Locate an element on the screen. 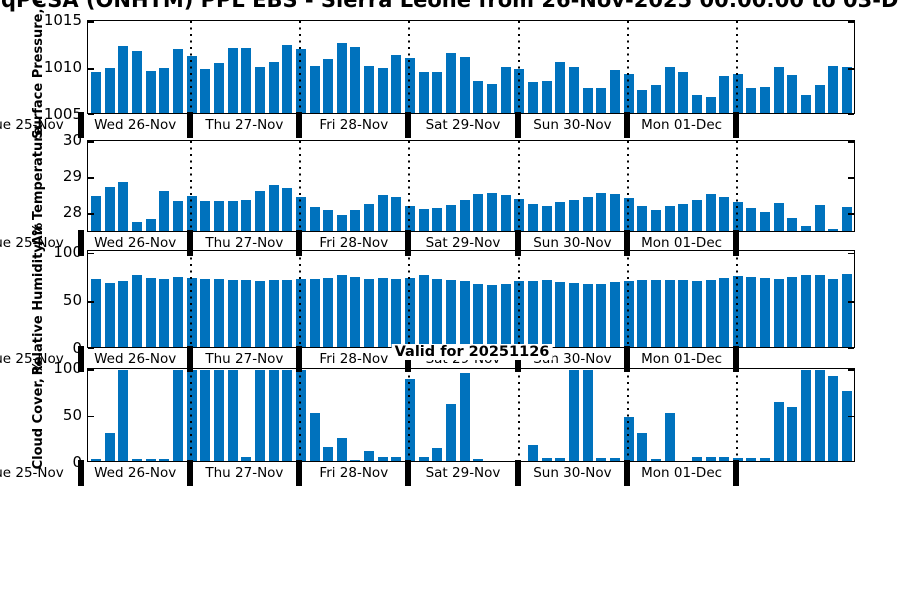  y-tick-label: 1005 is located at coordinates (62, 114).